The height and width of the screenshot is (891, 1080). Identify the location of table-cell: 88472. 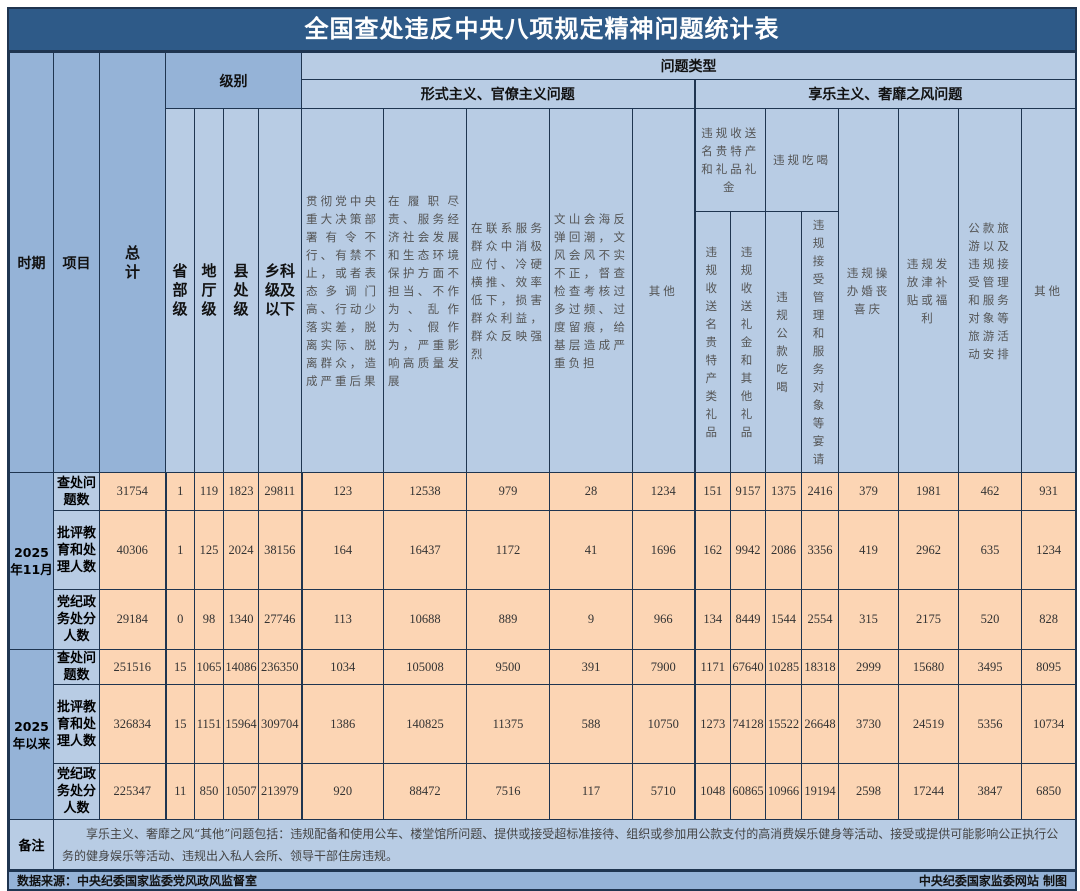
(425, 791).